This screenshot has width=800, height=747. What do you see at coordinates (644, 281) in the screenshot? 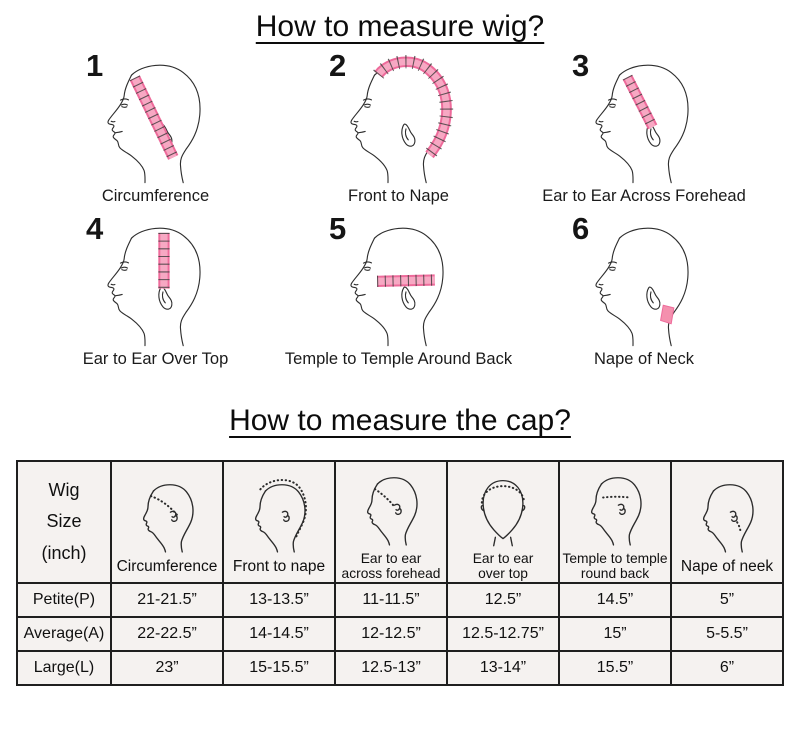
I see `head-profile-nape-of-neck-tape-icon` at bounding box center [644, 281].